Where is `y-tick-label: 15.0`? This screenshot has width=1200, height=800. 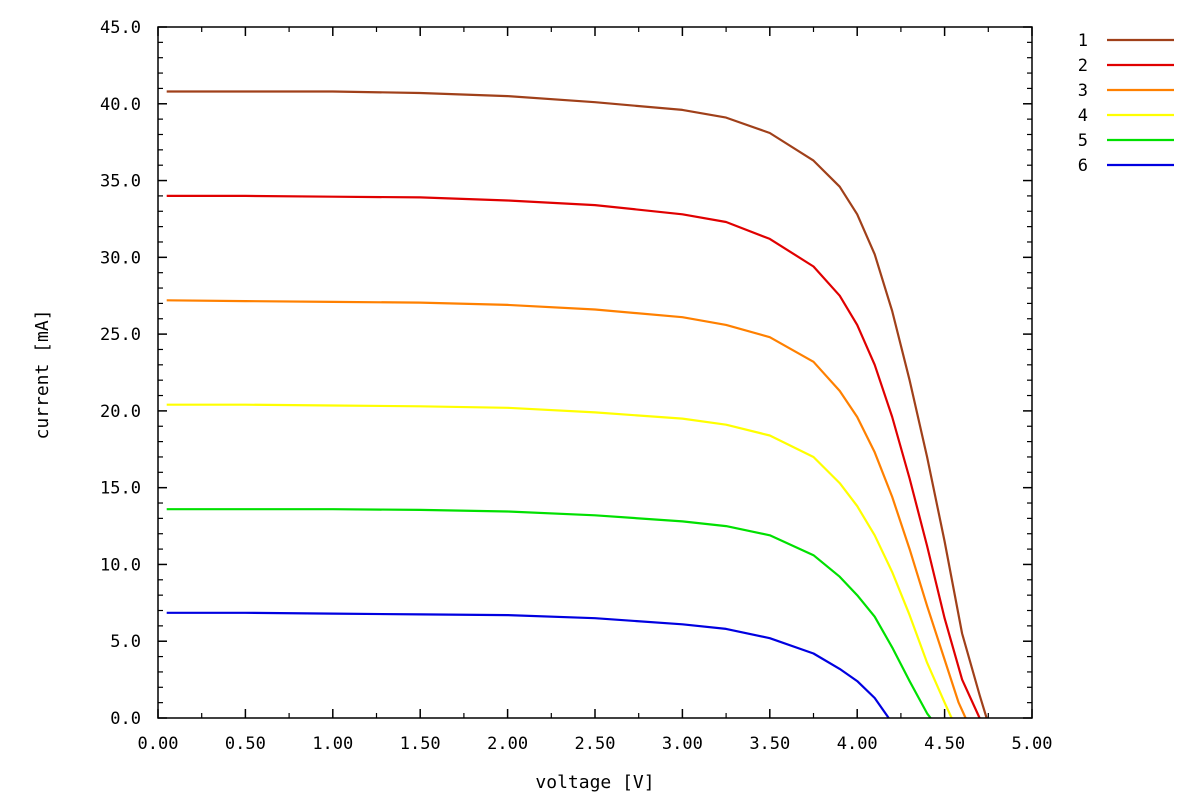
y-tick-label: 15.0 is located at coordinates (120, 489).